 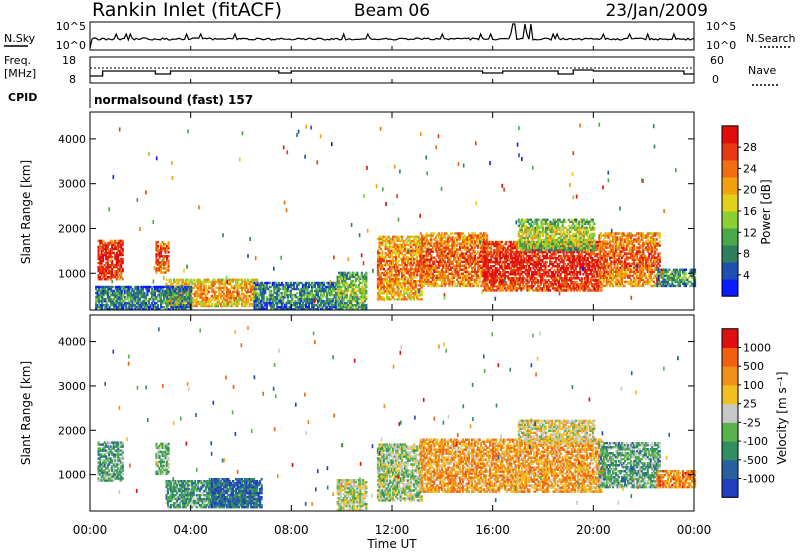 What do you see at coordinates (20, 38) in the screenshot?
I see `noise-left-label: N.Sky` at bounding box center [20, 38].